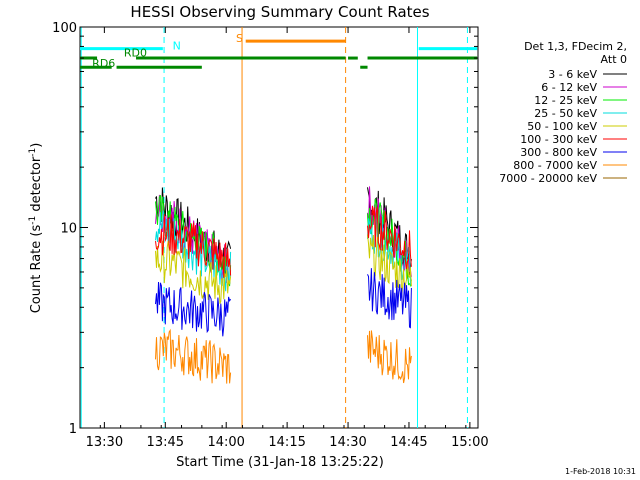  Describe the element at coordinates (600, 471) in the screenshot. I see `footer-date: 1-Feb-2018 10:31` at that location.